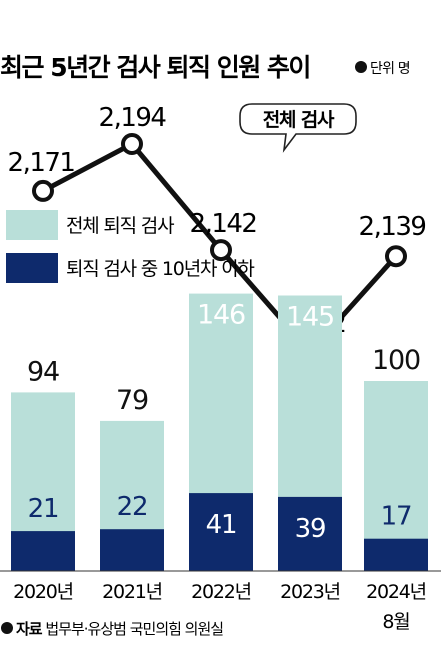 The height and width of the screenshot is (663, 441). What do you see at coordinates (7, 628) in the screenshot?
I see `source-bullet-icon` at bounding box center [7, 628].